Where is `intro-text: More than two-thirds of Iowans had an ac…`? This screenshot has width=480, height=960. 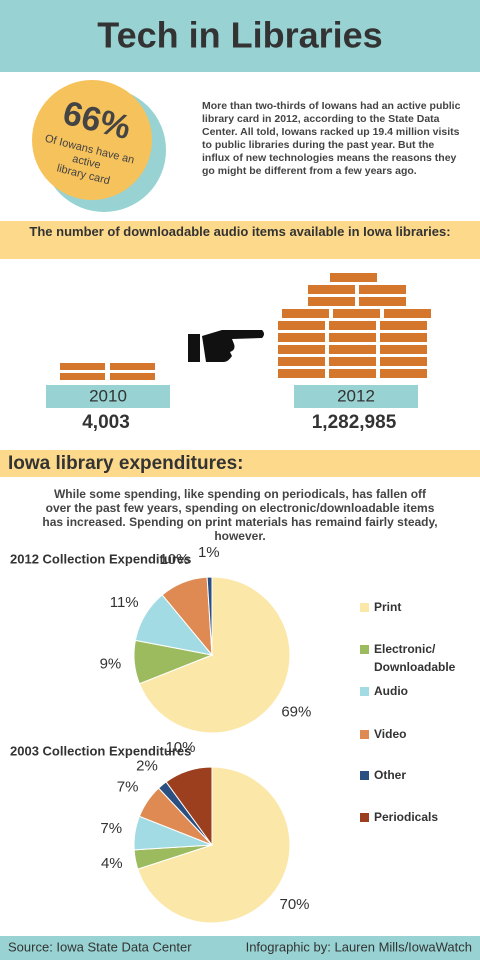
intro-text: More than two-thirds of Iowans had an ac… is located at coordinates (331, 138).